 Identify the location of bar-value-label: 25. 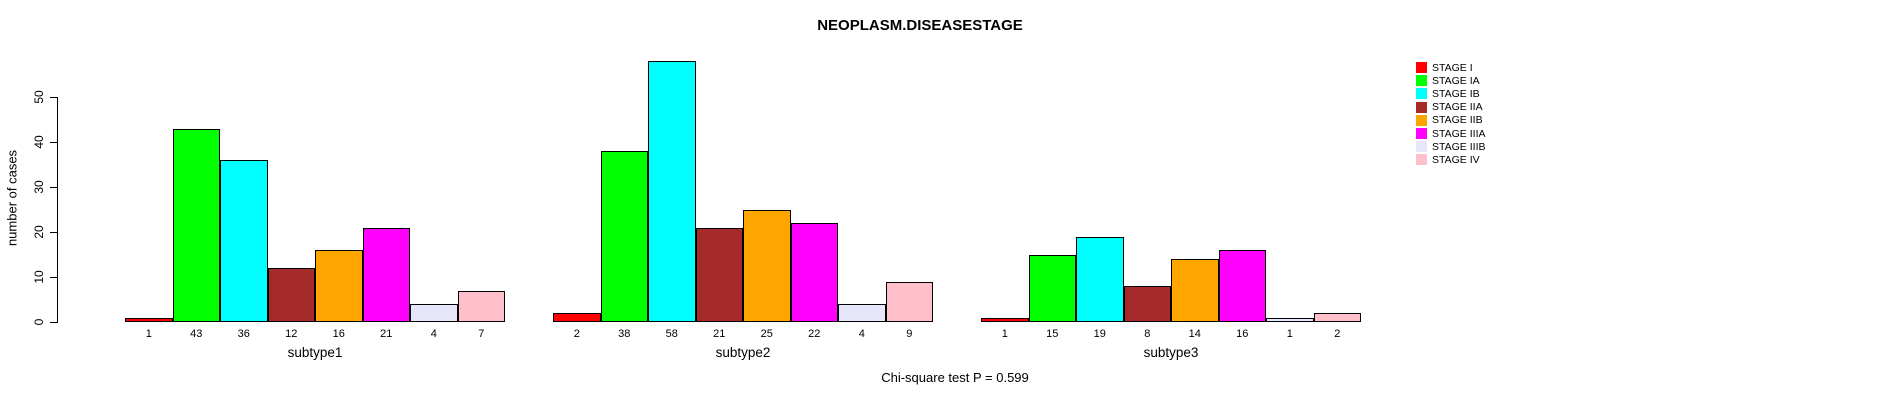
(766, 334).